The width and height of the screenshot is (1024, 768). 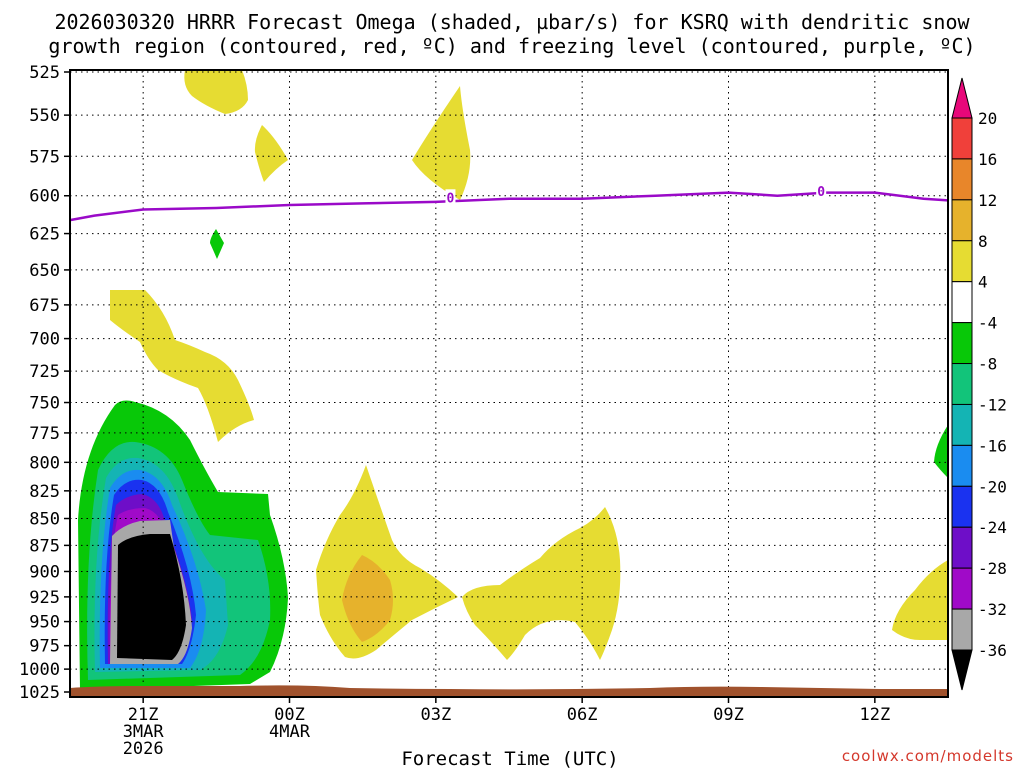 I want to click on y-tick-label: 750, so click(x=44, y=404).